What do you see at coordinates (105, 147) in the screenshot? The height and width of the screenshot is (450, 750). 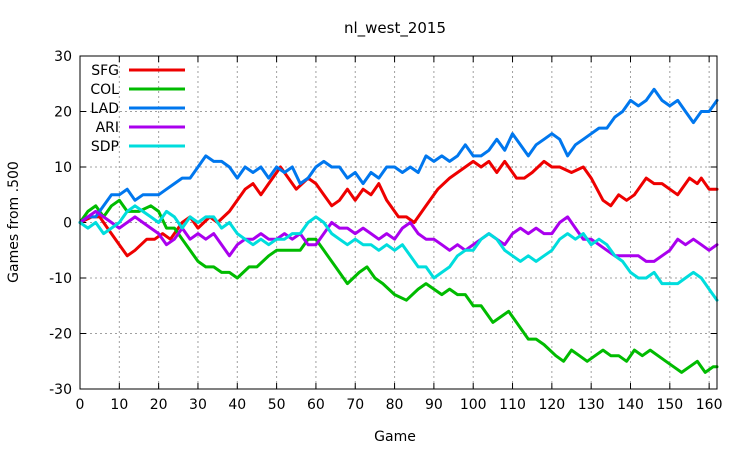 I see `legend-label-sdp: SDP` at bounding box center [105, 147].